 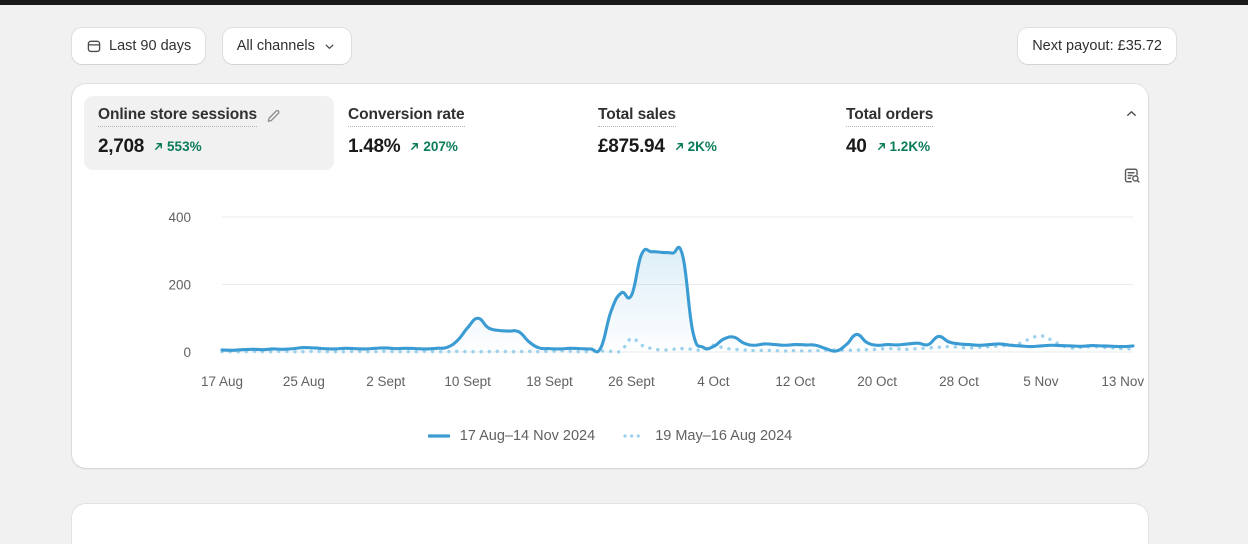 What do you see at coordinates (459, 147) in the screenshot?
I see `metric-value-row: 1.48% 207%` at bounding box center [459, 147].